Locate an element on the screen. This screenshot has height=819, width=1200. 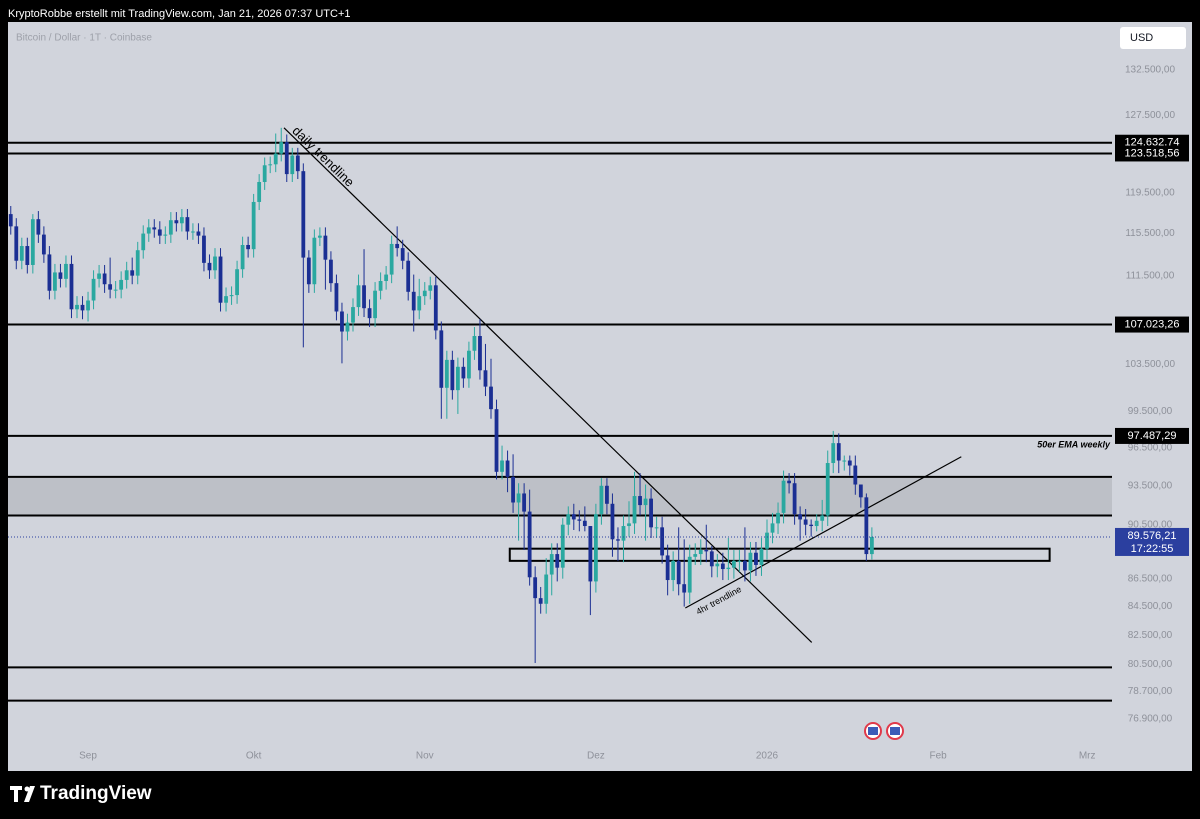
zone is located at coordinates (560, 496).